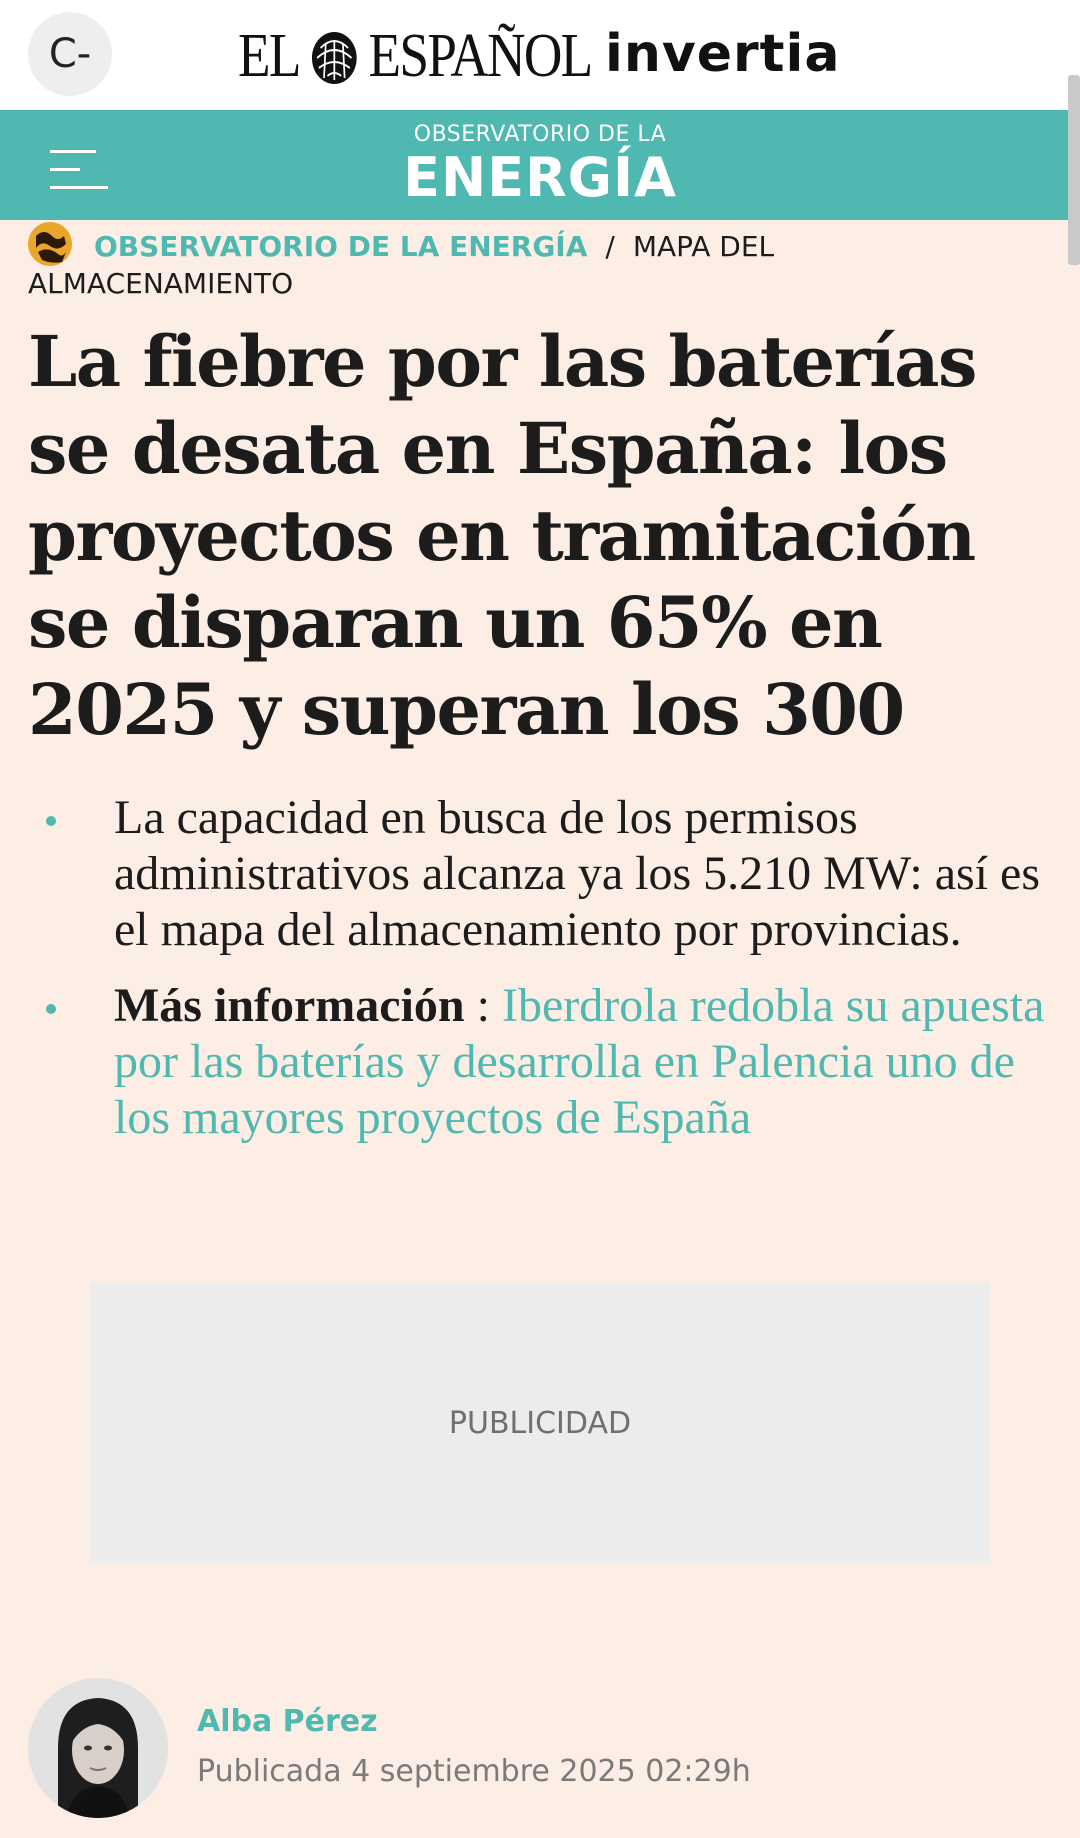 This screenshot has width=1080, height=1838. Describe the element at coordinates (341, 246) in the screenshot. I see `breadcrumb-link: OBSERVATORIO DE LA ENERGÍA` at that location.